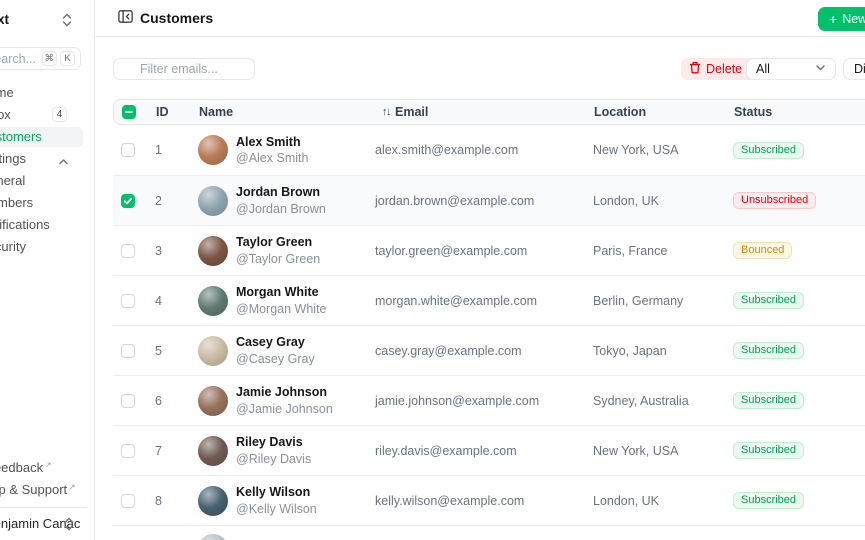 Image resolution: width=865 pixels, height=540 pixels. Describe the element at coordinates (40, 58) in the screenshot. I see `sidebar-search-button: Search... ⌘ K` at that location.